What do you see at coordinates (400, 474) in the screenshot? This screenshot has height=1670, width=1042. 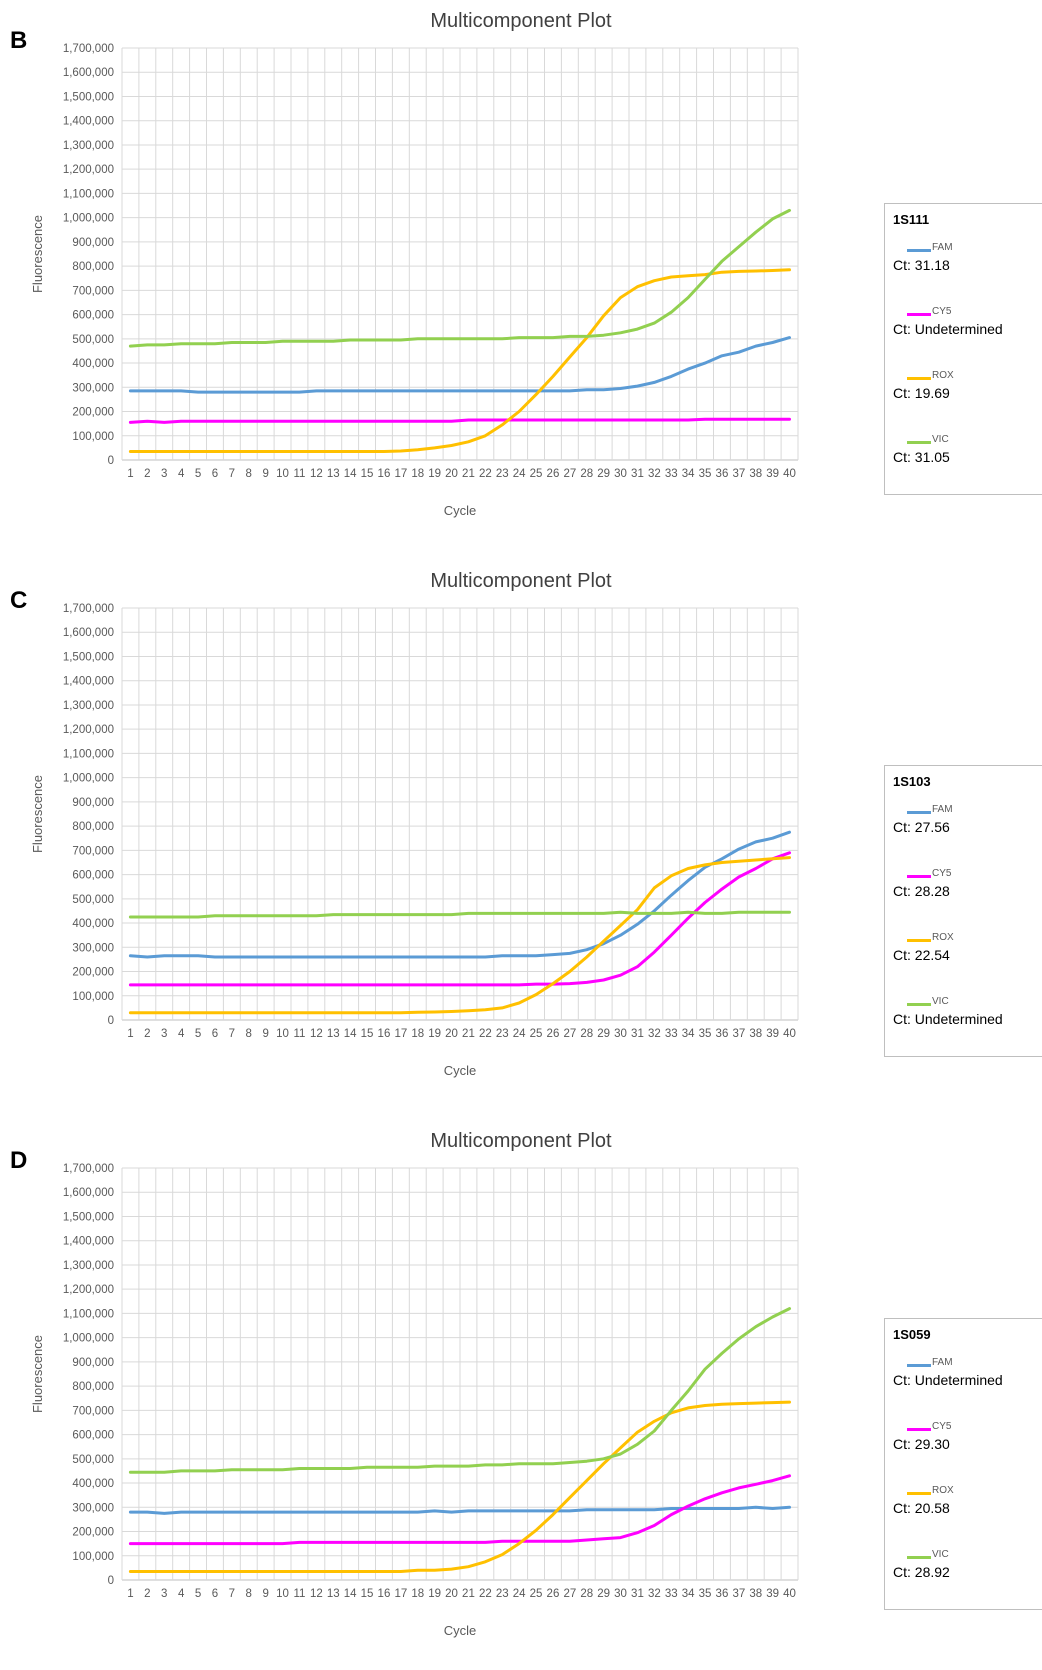 I see `x-tick-label: 17` at bounding box center [400, 474].